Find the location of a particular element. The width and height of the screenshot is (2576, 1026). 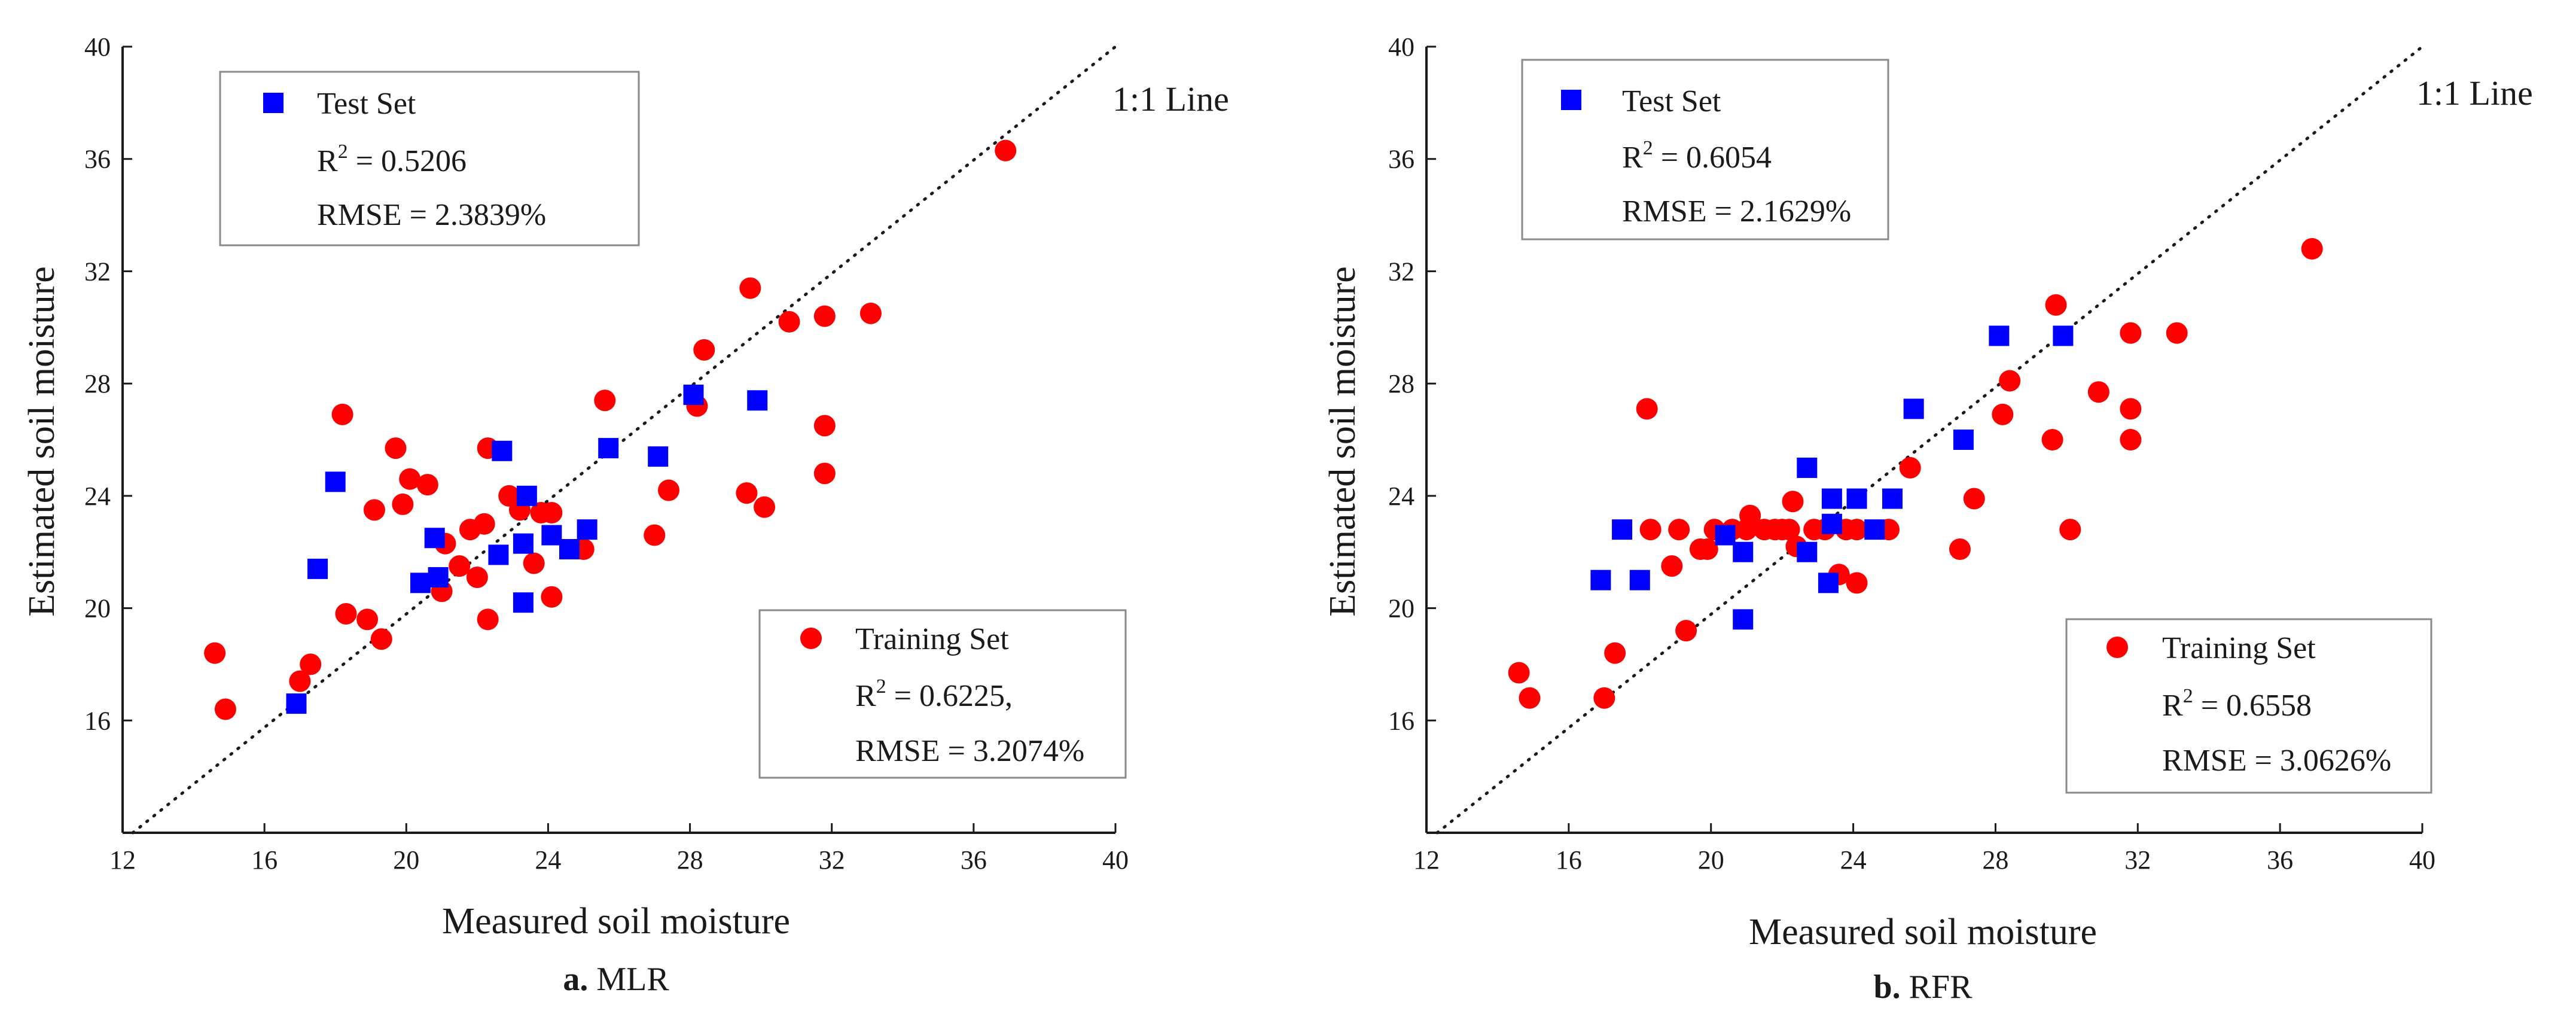

x-tick-label-rfr: 32 is located at coordinates (2137, 860).